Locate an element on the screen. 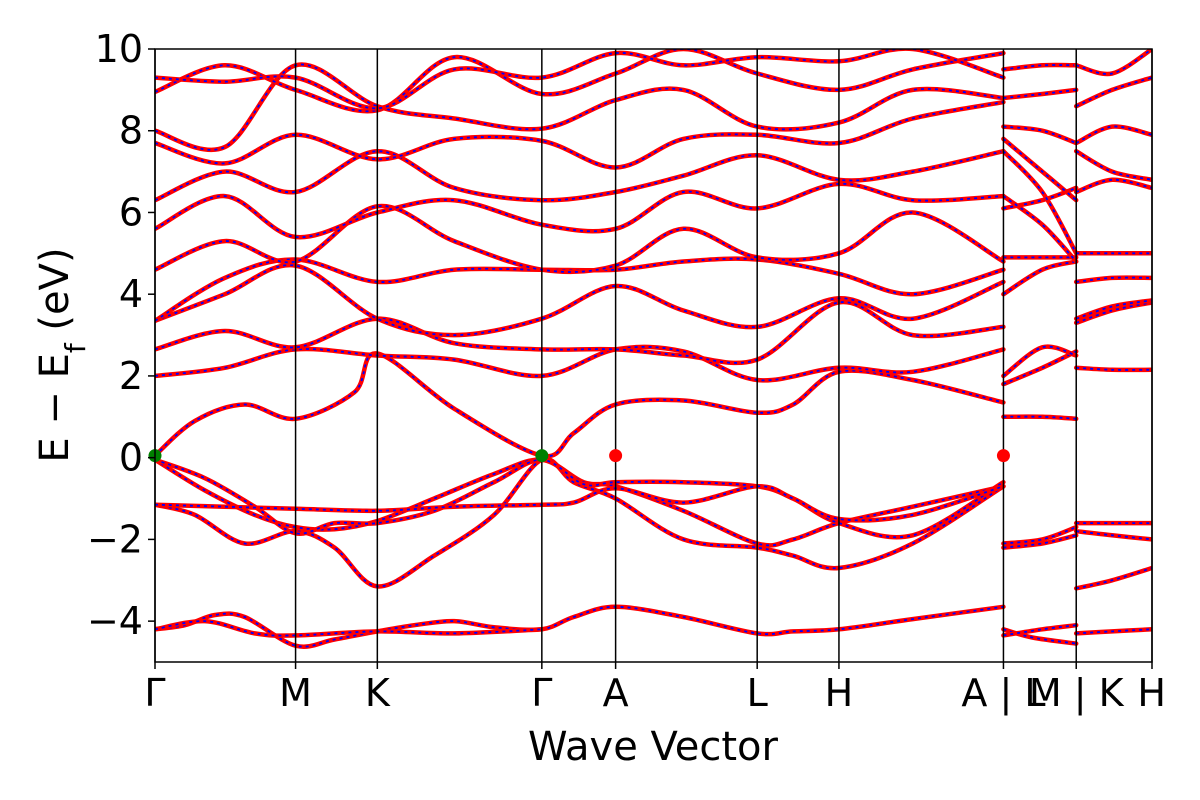 Image resolution: width=1200 pixels, height=800 pixels. x-tick-label-4: A is located at coordinates (616, 693).